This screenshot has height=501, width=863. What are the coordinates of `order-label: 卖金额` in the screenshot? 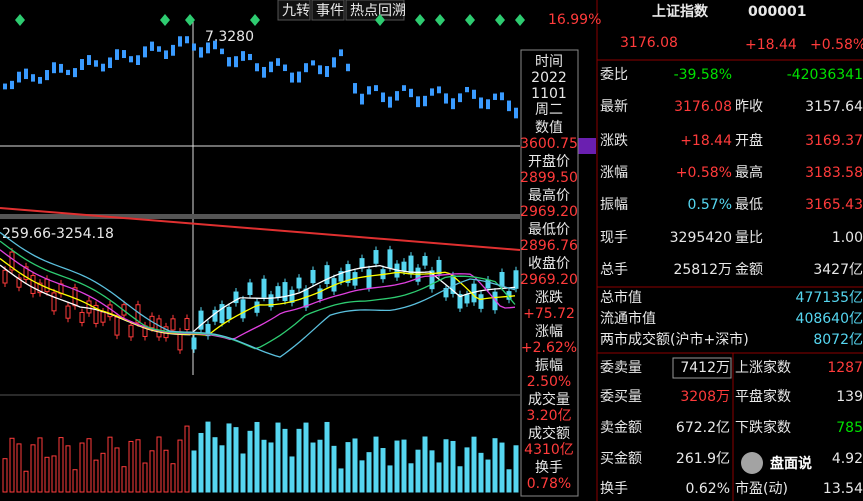 It's located at (621, 428).